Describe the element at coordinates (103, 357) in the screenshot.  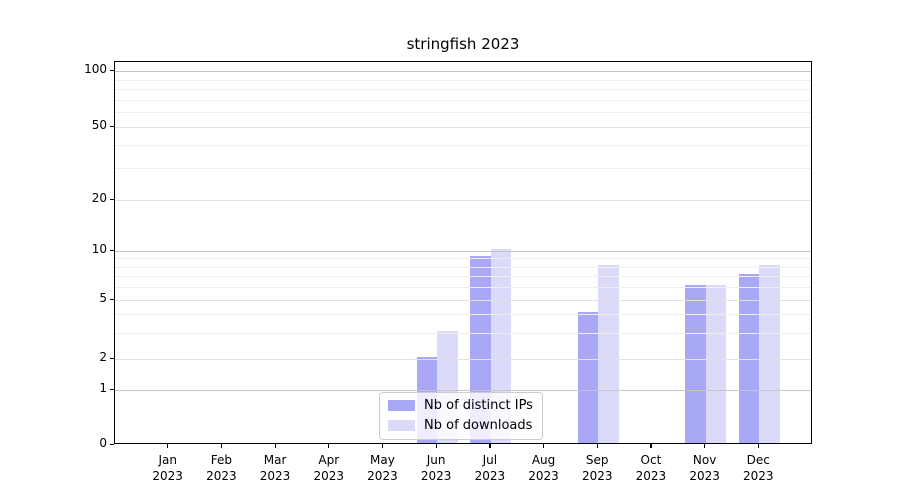
I see `y-tick-label: 2` at that location.